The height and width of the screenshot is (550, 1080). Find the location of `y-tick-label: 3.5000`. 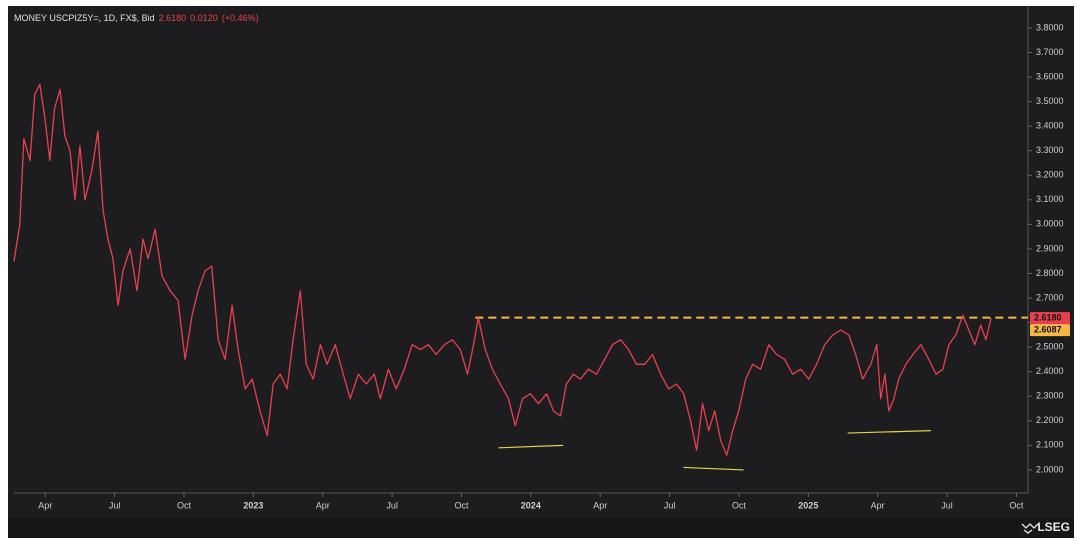

y-tick-label: 3.5000 is located at coordinates (1050, 101).